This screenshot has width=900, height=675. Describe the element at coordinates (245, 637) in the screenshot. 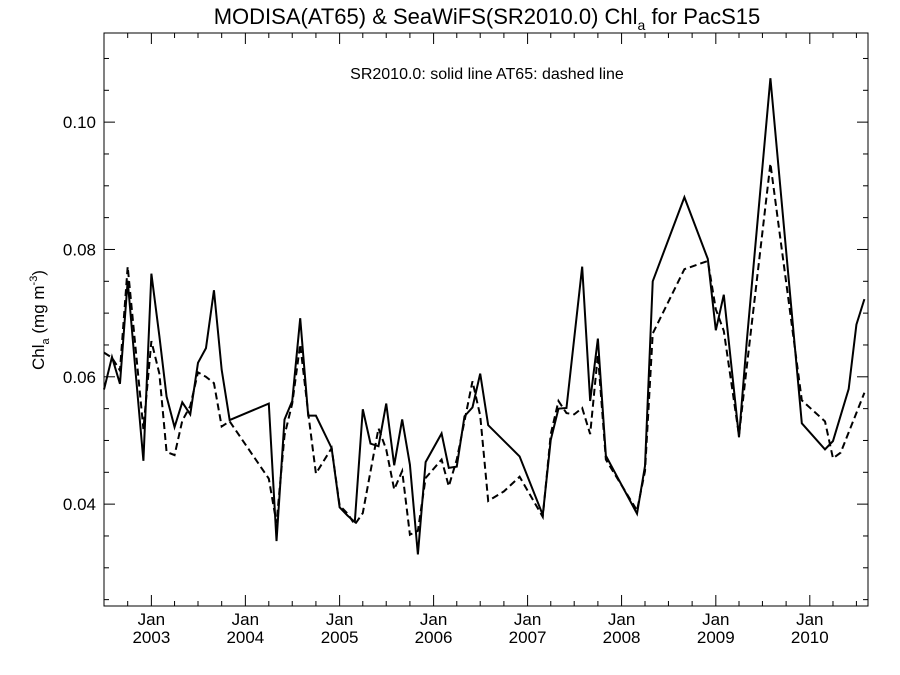

I see `x-tick-year-label: 2004` at that location.